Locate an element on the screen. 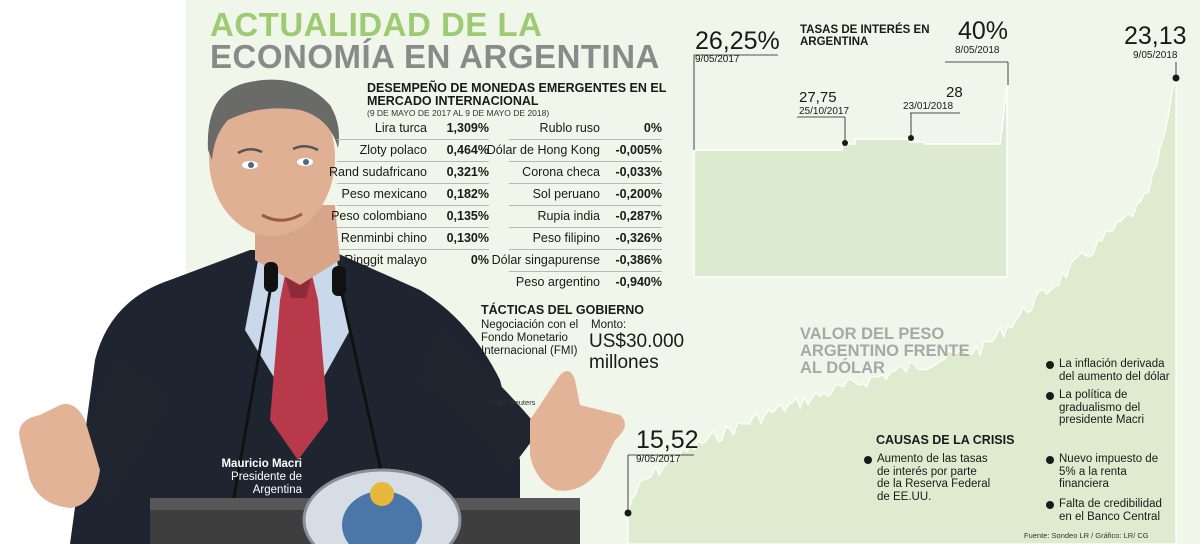 This screenshot has height=544, width=1200. tactics-amount-value: US$30.000 is located at coordinates (637, 341).